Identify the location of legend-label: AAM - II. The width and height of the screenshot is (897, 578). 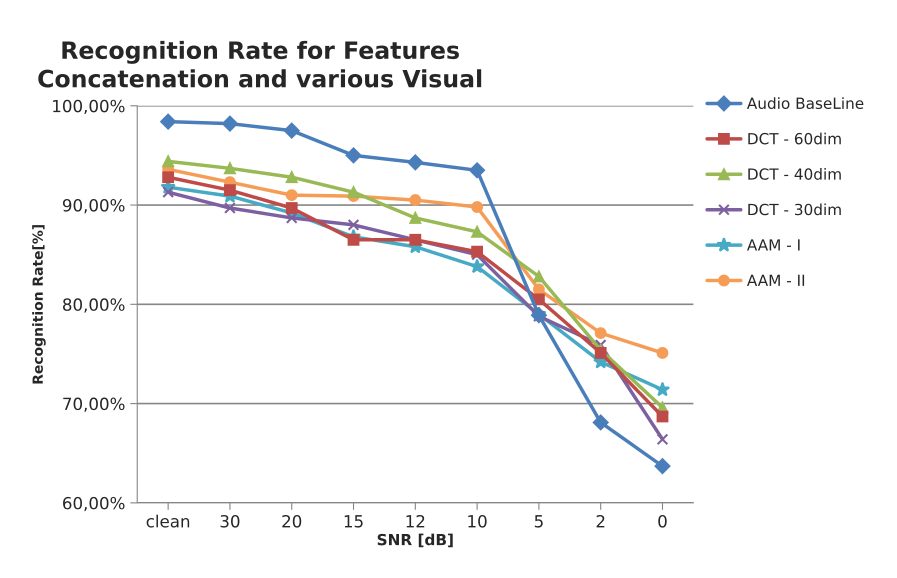
(775, 280).